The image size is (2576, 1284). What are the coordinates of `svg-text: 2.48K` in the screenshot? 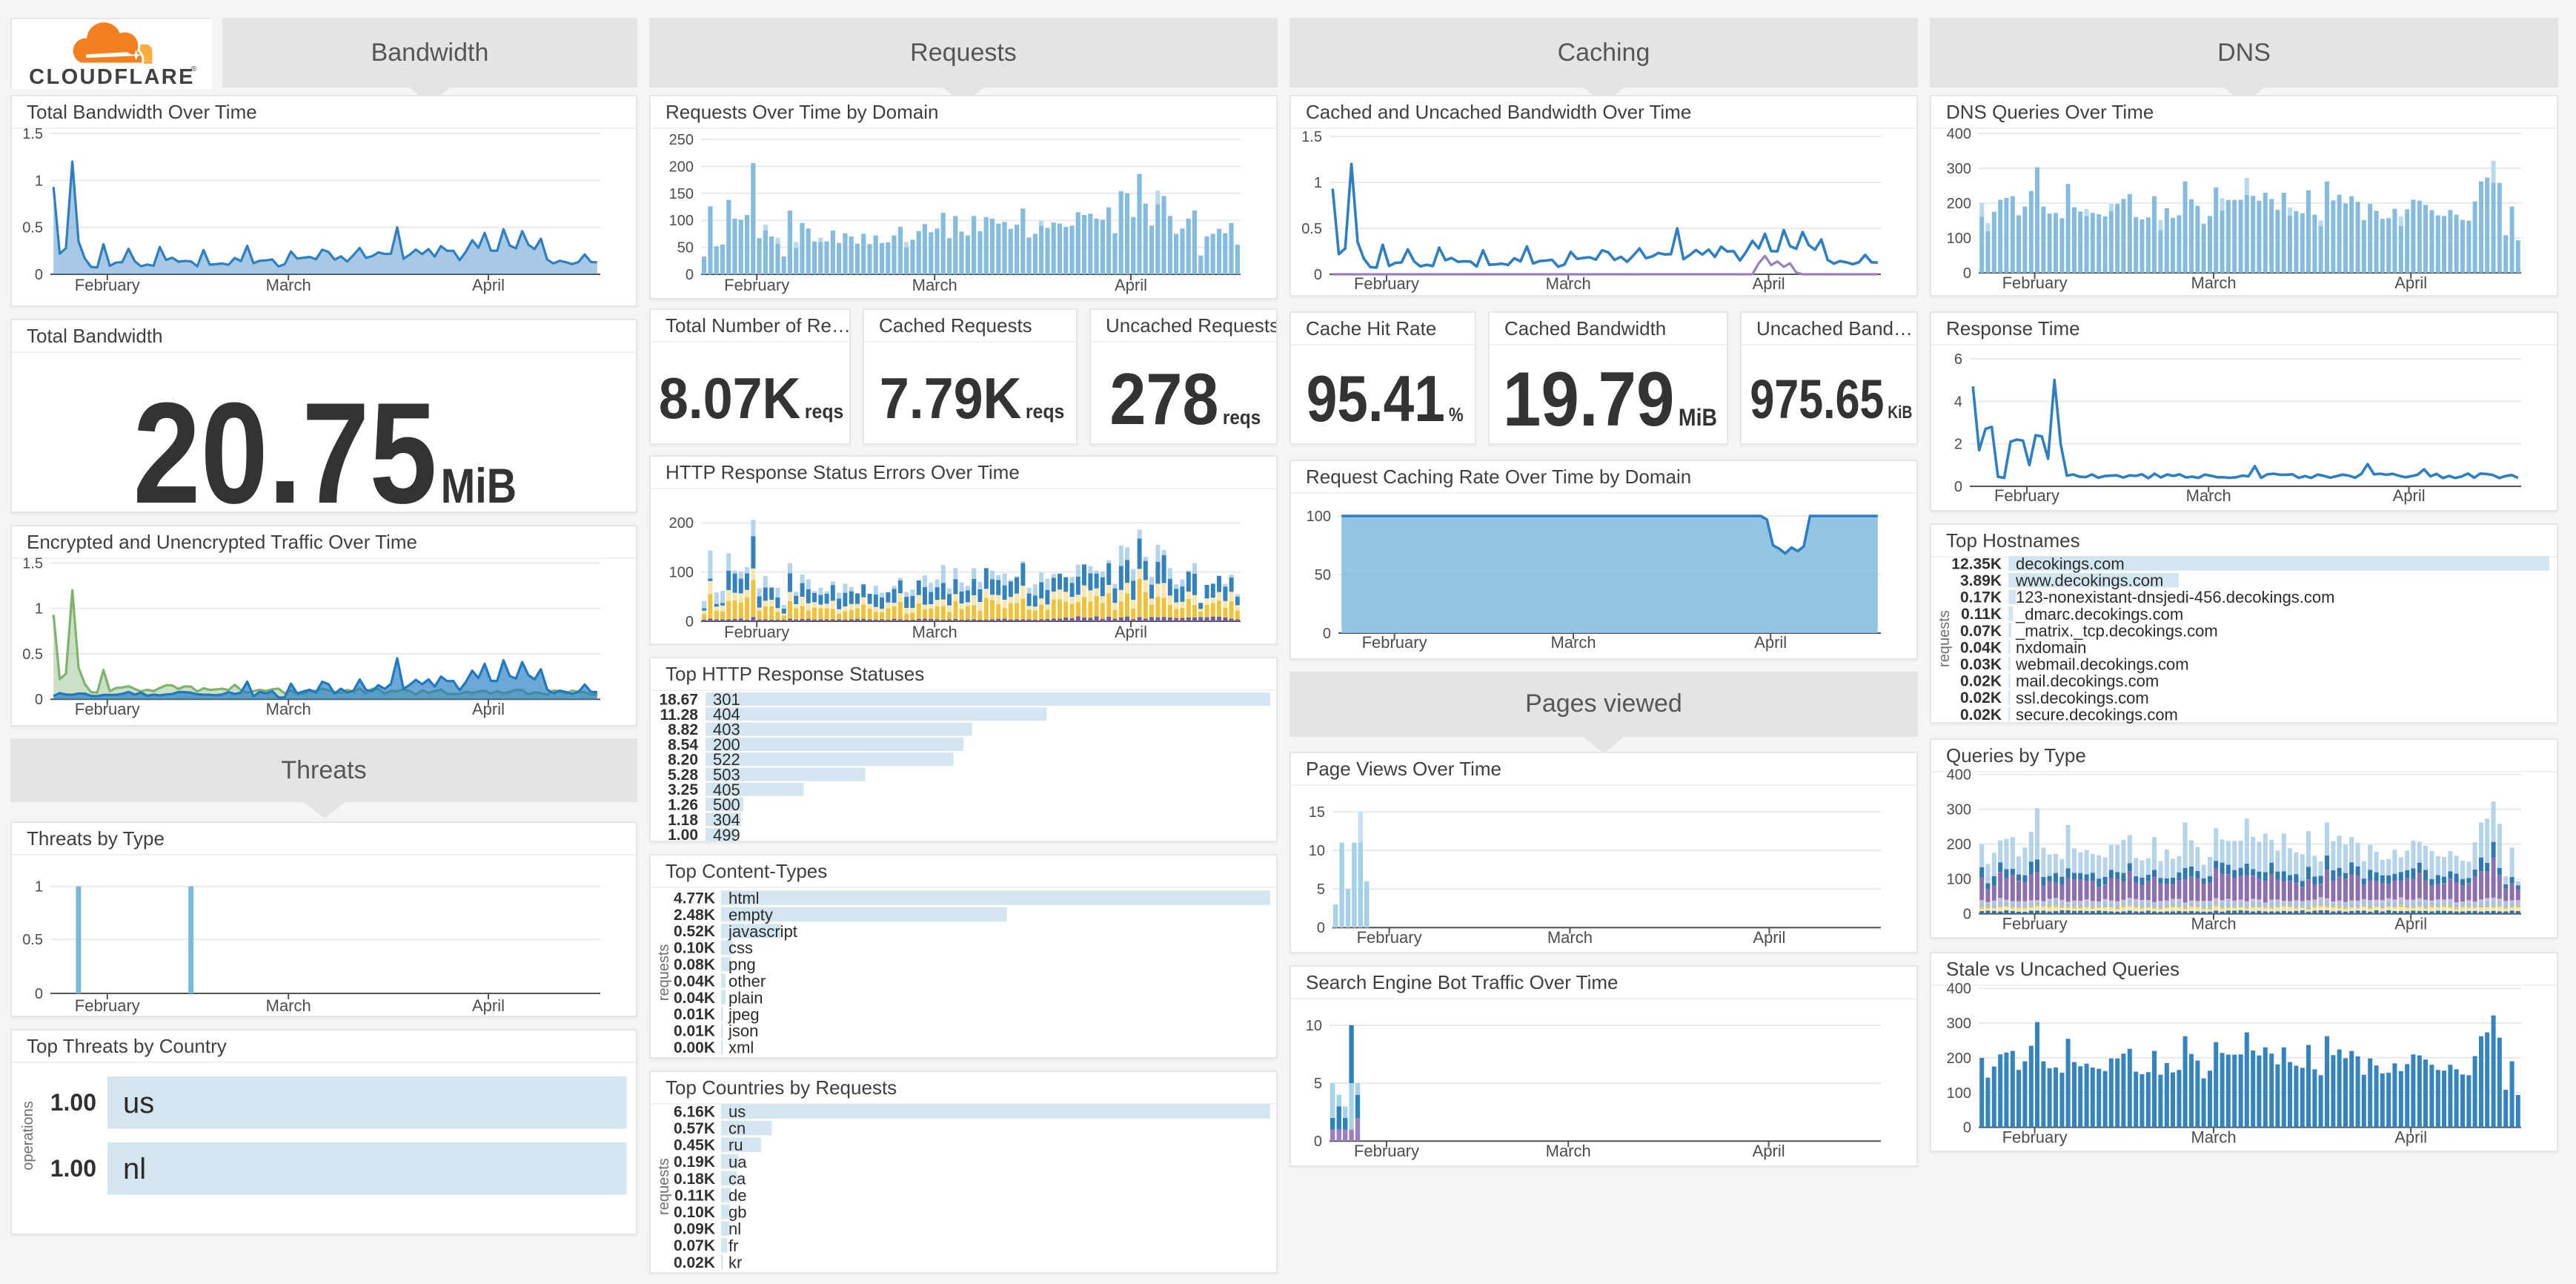 It's located at (694, 915).